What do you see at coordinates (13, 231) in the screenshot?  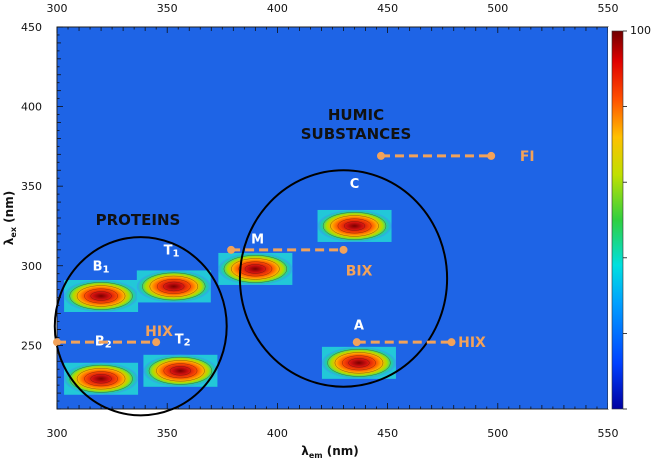 I see `y-axis-title-sub: ex` at bounding box center [13, 231].